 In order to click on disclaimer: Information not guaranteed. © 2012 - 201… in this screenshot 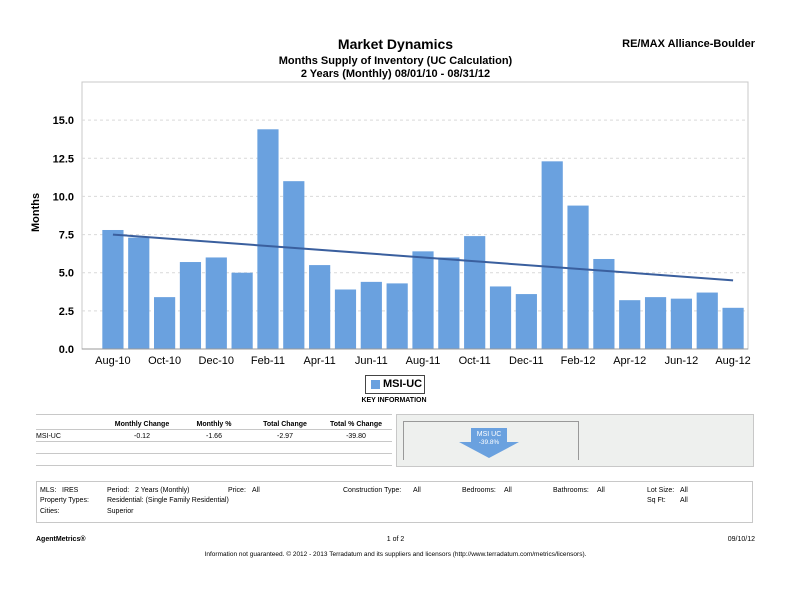, I will do `click(395, 554)`.